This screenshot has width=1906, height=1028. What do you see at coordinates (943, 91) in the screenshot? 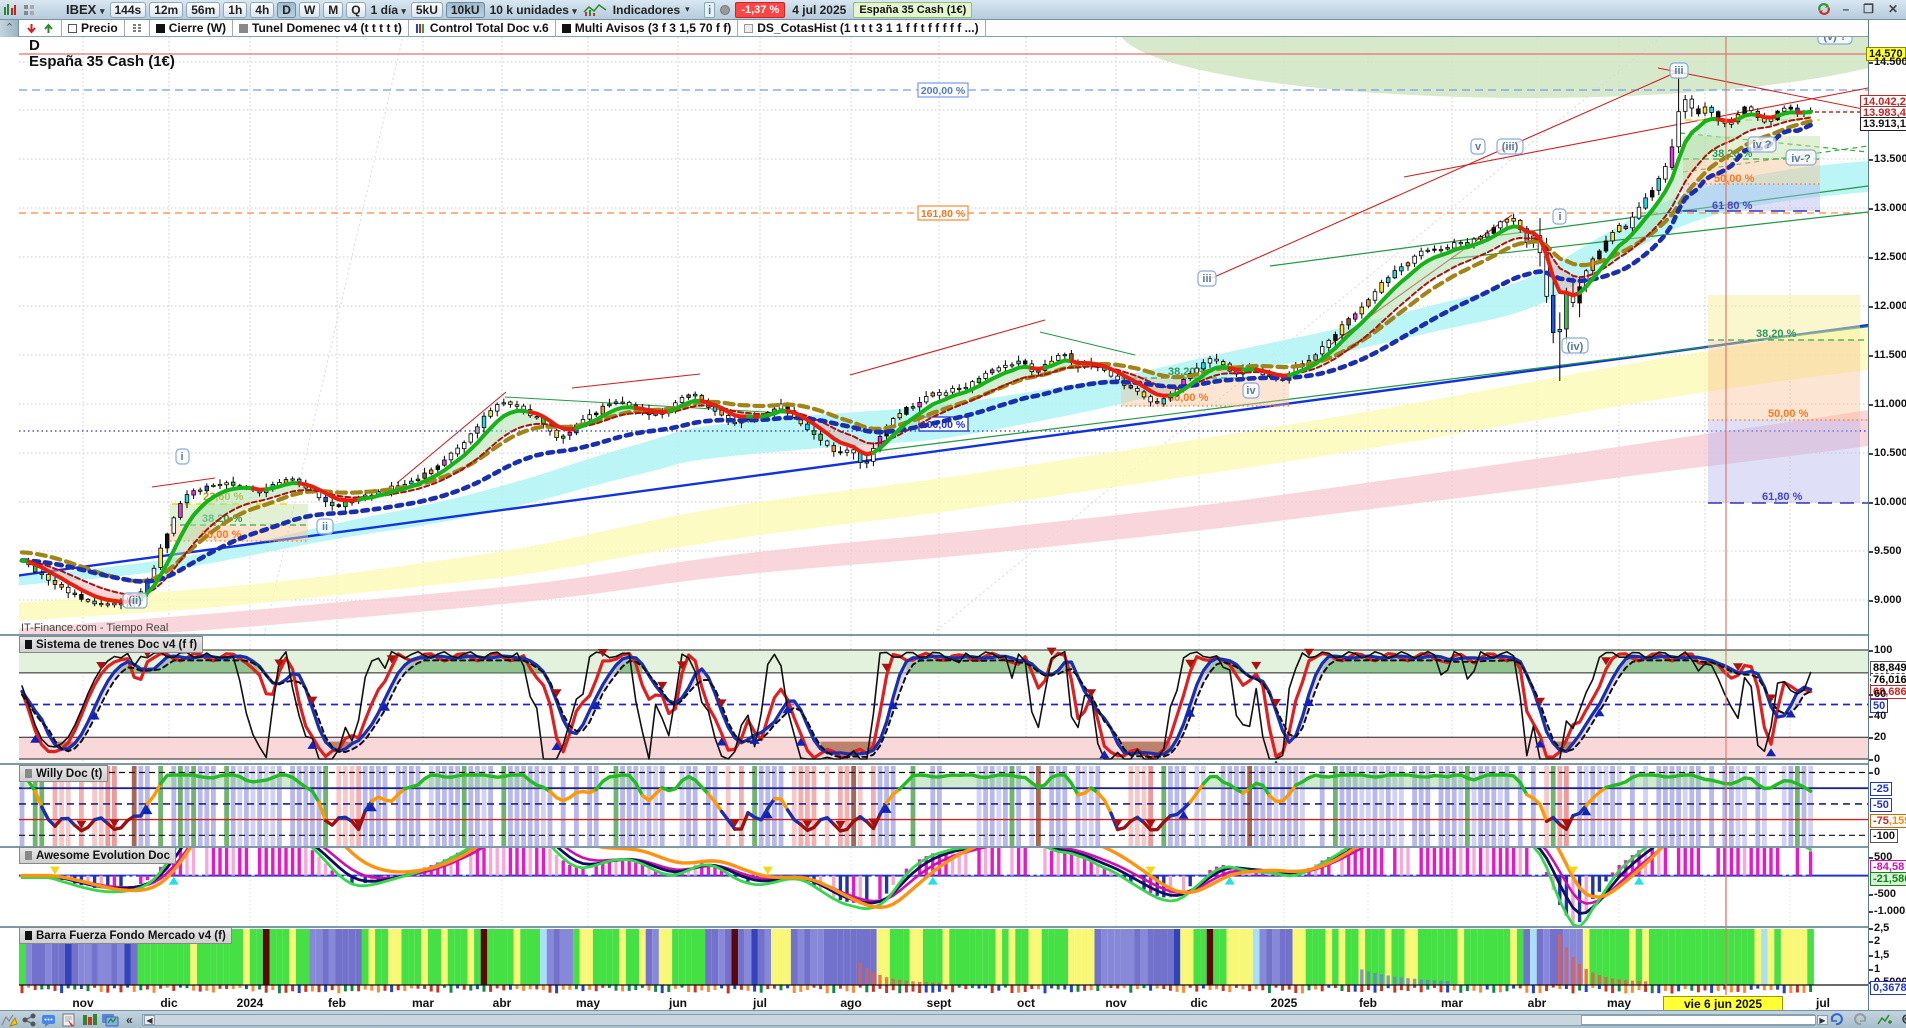
I see `svg-text: 200,00 %` at bounding box center [943, 91].